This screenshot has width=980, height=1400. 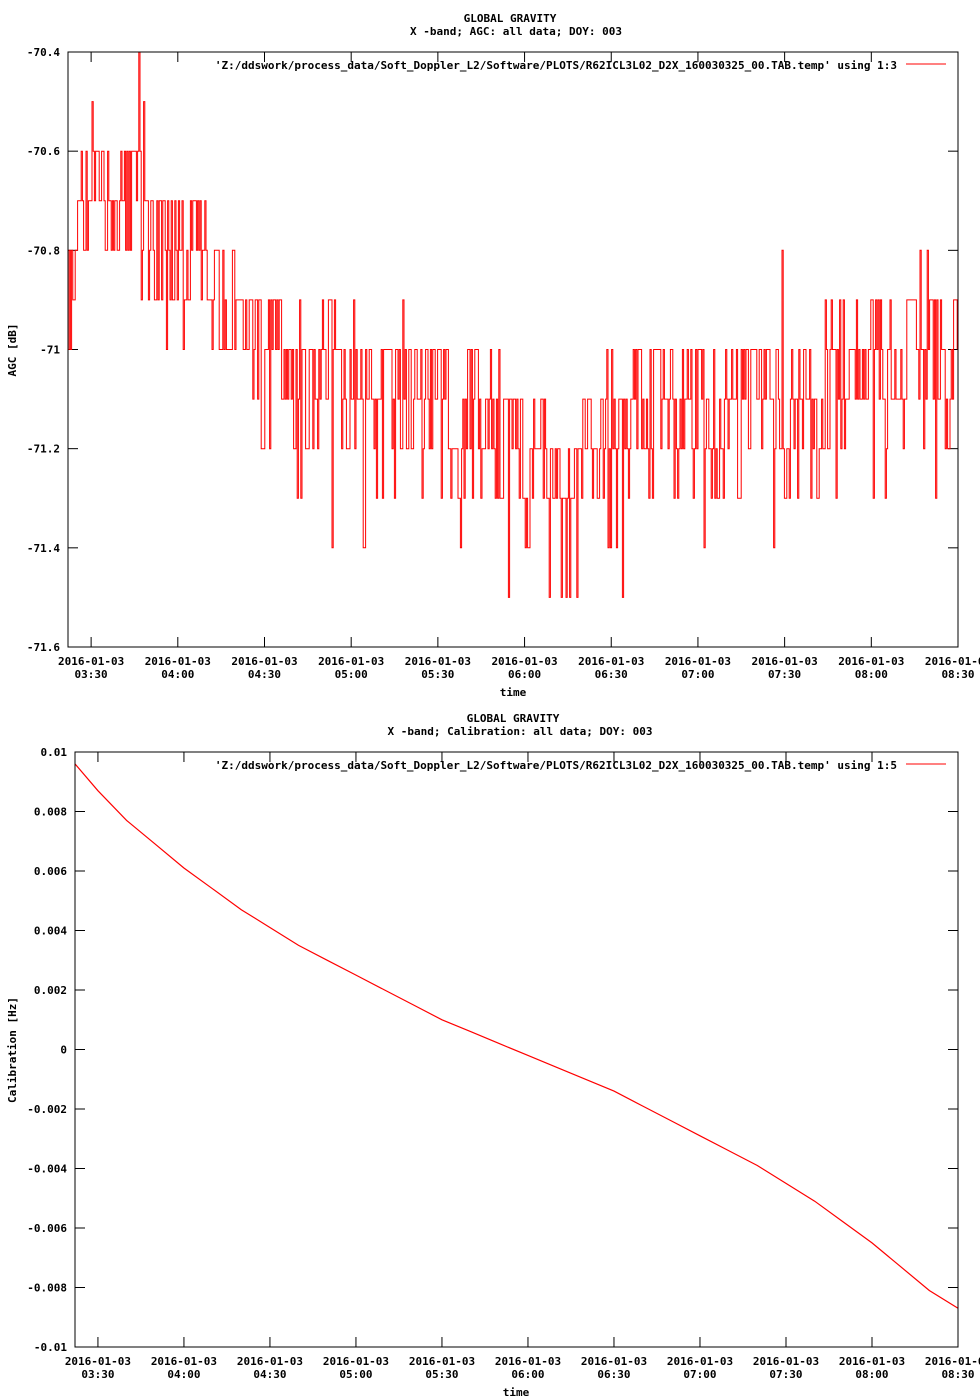 What do you see at coordinates (63, 1050) in the screenshot?
I see `y-tick-label: 0` at bounding box center [63, 1050].